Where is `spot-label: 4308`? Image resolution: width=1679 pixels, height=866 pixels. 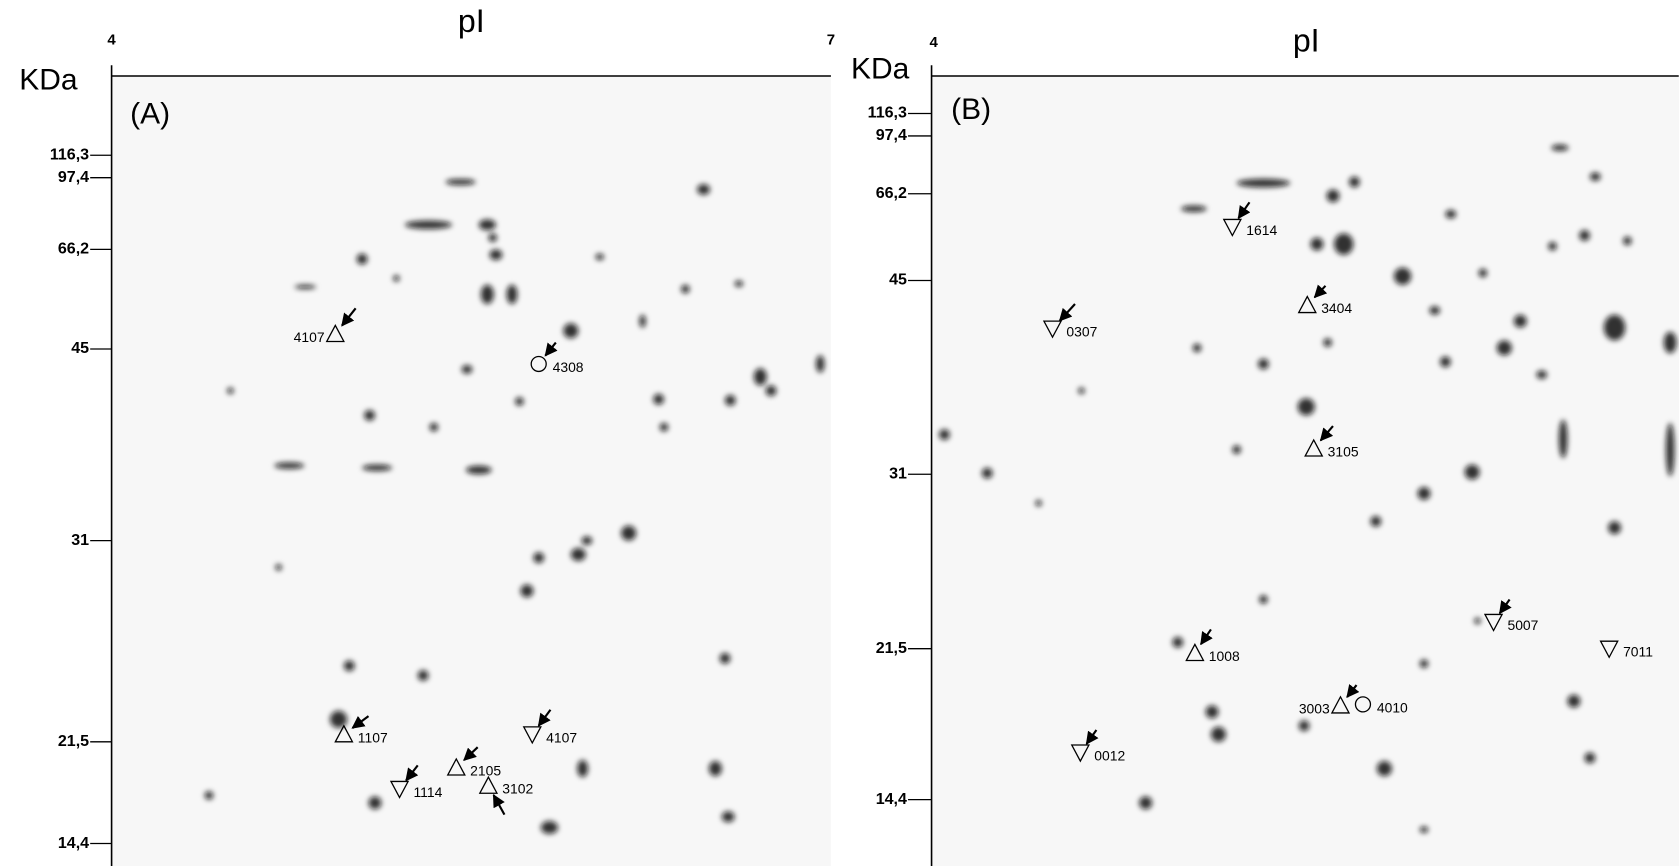
spot-label: 4308 is located at coordinates (568, 367).